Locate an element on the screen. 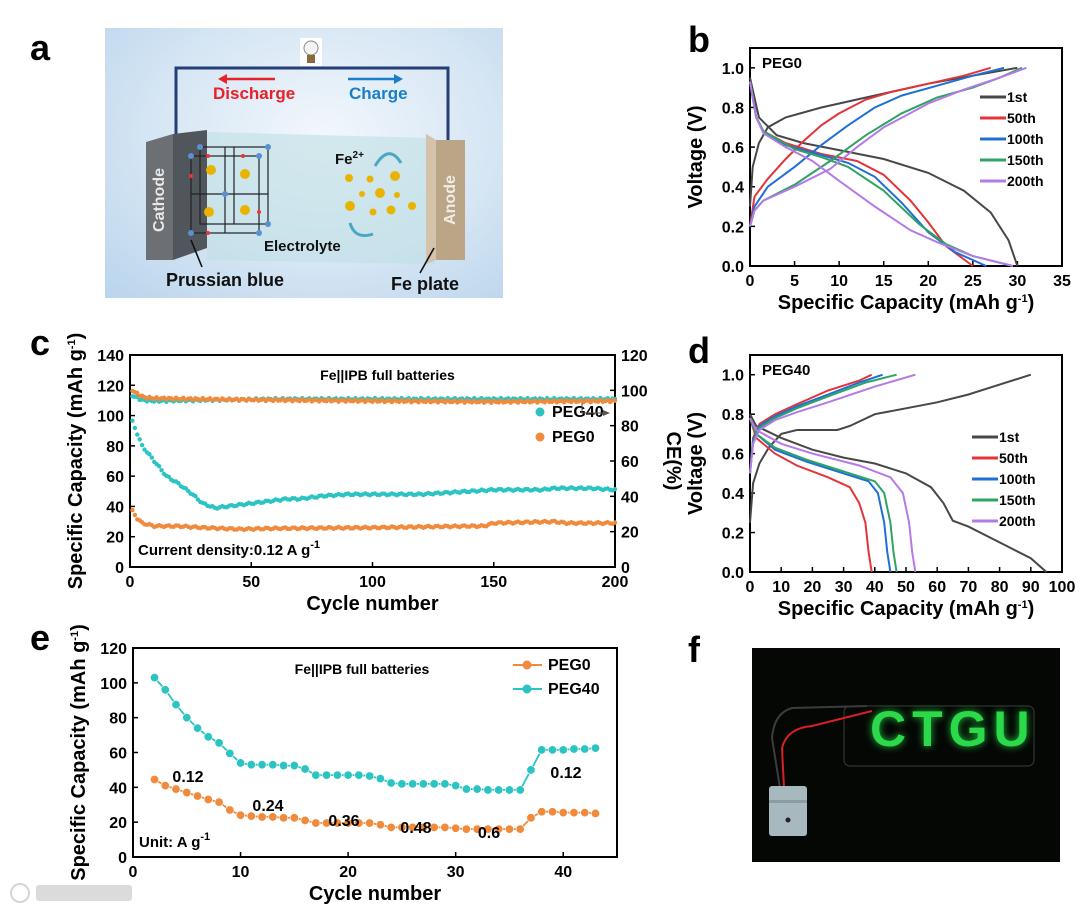 Image resolution: width=1080 pixels, height=913 pixels. label-text: Specific Capacity (mAh g is located at coordinates (898, 609).